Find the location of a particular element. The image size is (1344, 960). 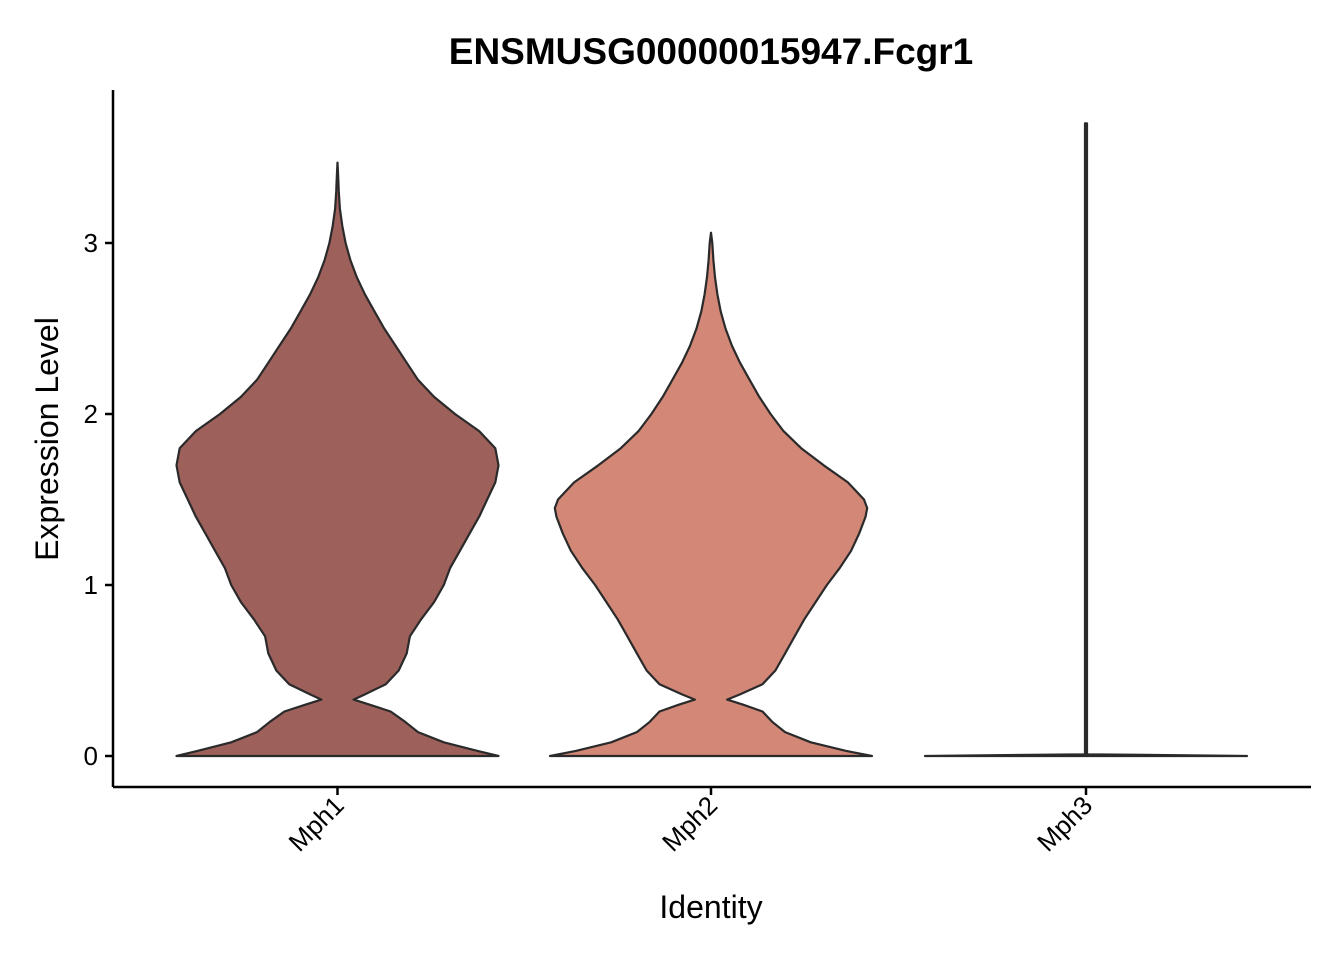

x-tick-label-mph3: Mph3 is located at coordinates (1064, 823).